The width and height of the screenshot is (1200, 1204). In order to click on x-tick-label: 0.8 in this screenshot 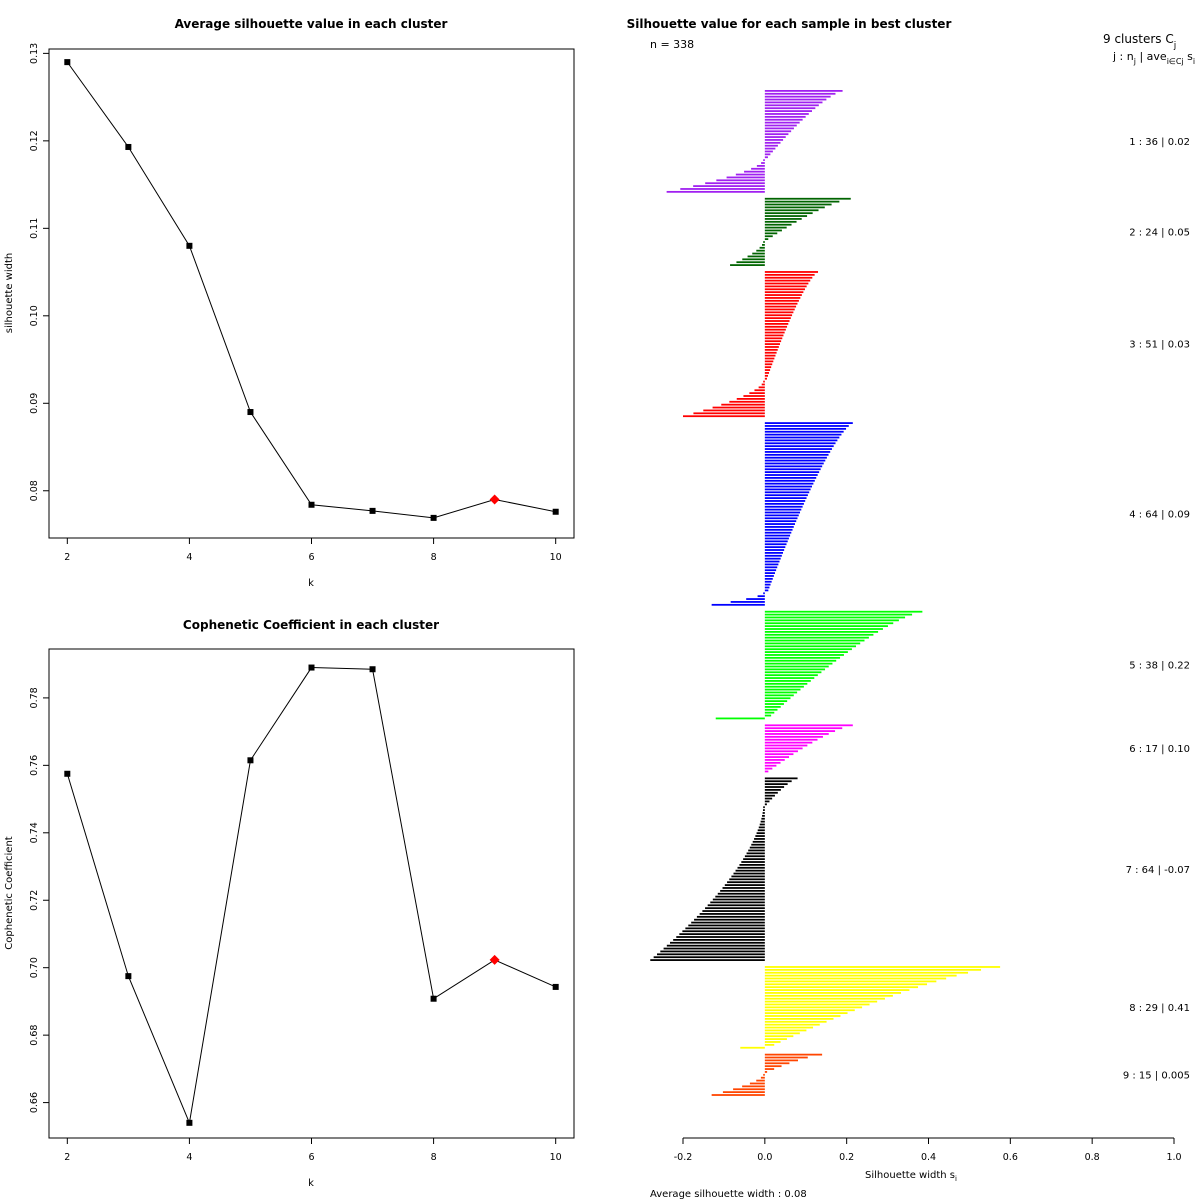, I will do `click(1092, 1157)`.